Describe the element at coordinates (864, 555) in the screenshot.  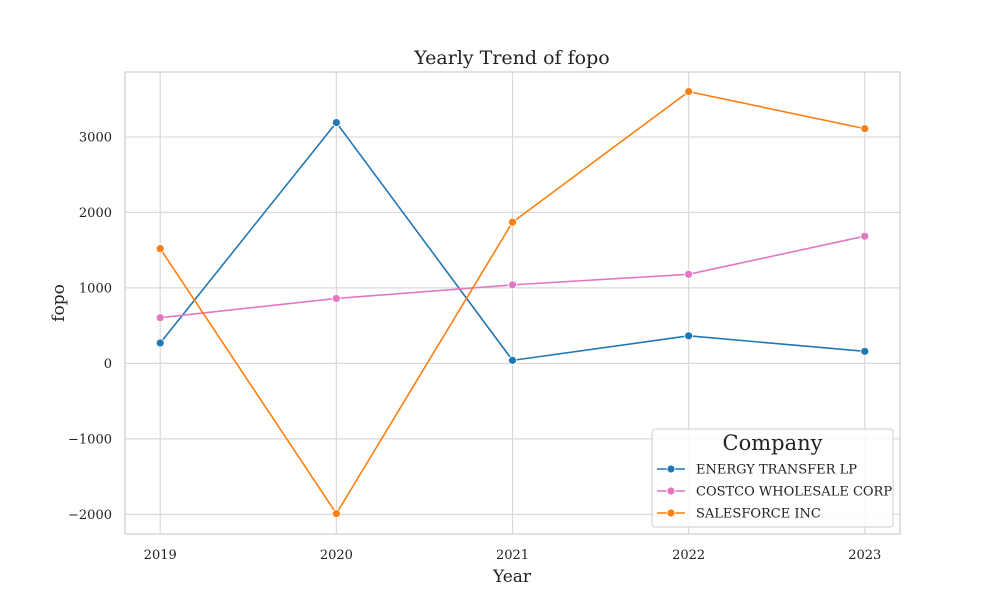
I see `x-tick-label: 2023` at that location.